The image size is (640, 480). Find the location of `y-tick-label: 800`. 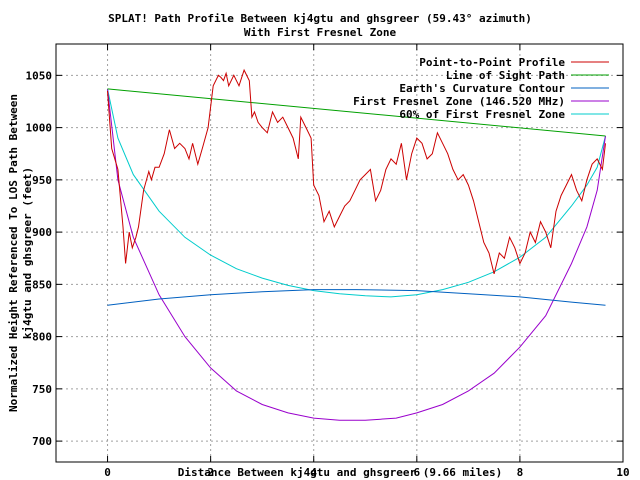

y-tick-label: 800 is located at coordinates (42, 337).